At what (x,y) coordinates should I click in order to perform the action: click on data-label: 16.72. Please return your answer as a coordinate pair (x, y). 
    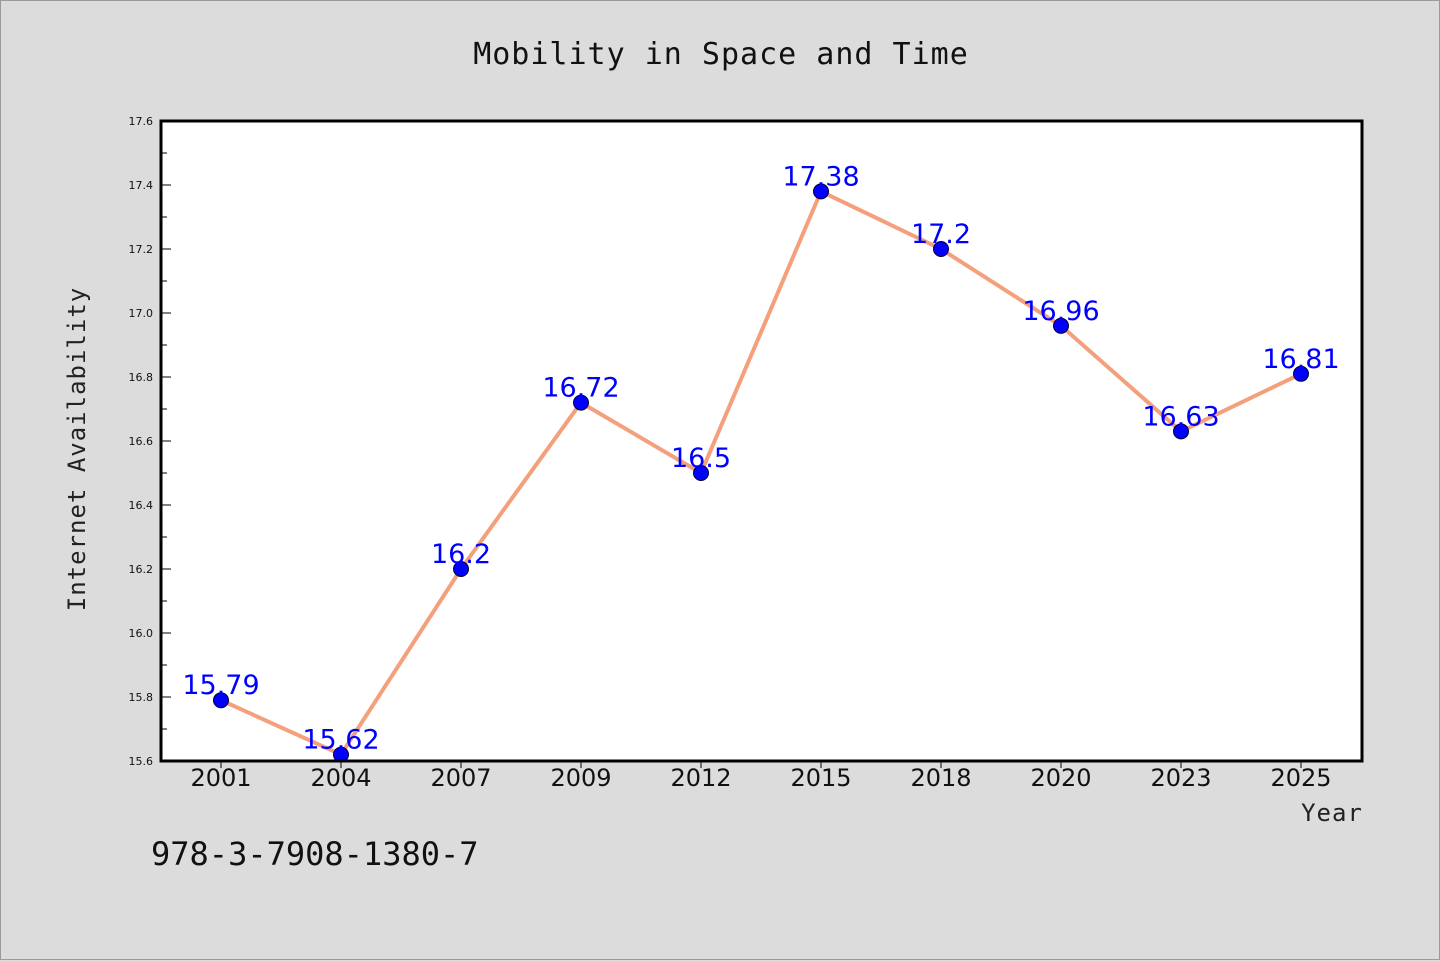
    Looking at the image, I should click on (580, 388).